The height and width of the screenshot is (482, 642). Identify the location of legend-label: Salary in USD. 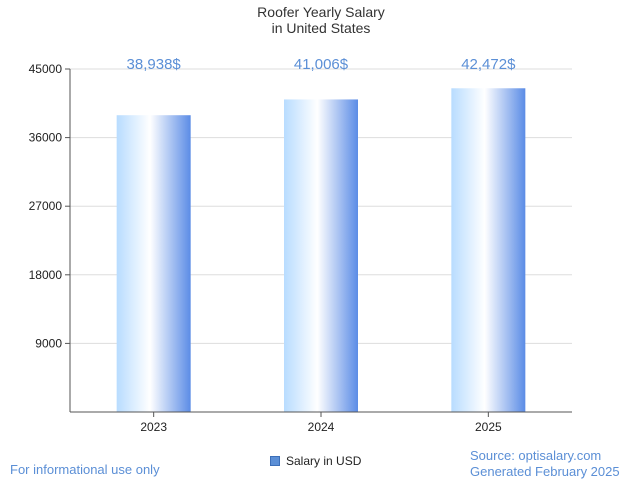
(324, 461).